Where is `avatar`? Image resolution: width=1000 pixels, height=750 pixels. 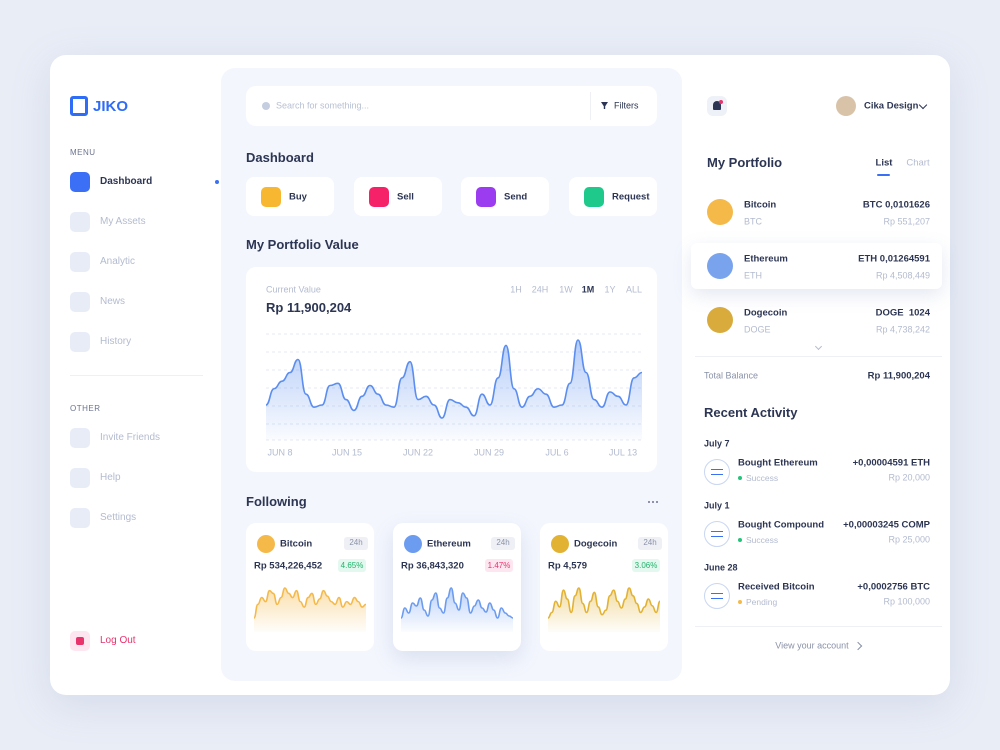
avatar is located at coordinates (846, 106).